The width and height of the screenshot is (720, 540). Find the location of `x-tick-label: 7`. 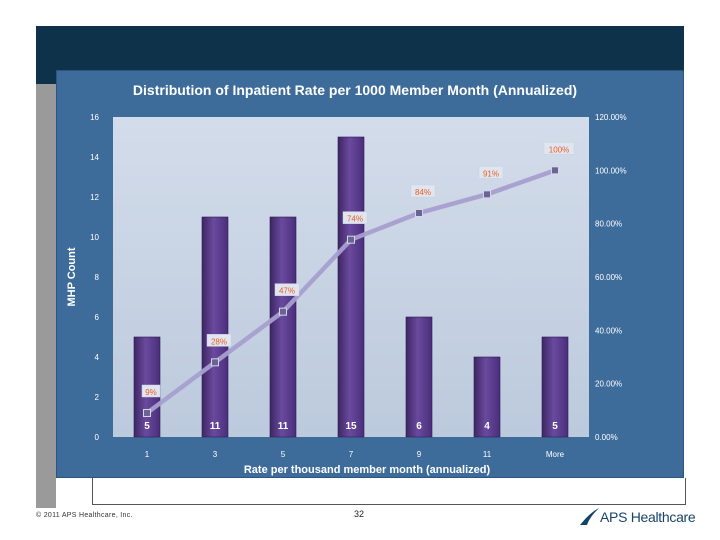

x-tick-label: 7 is located at coordinates (351, 454).